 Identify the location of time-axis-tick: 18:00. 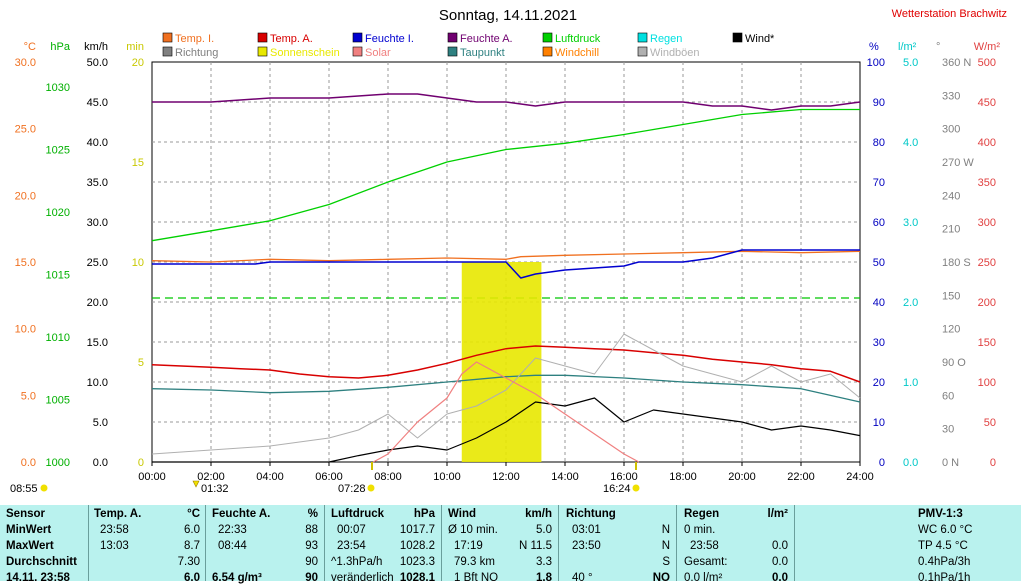
(683, 477).